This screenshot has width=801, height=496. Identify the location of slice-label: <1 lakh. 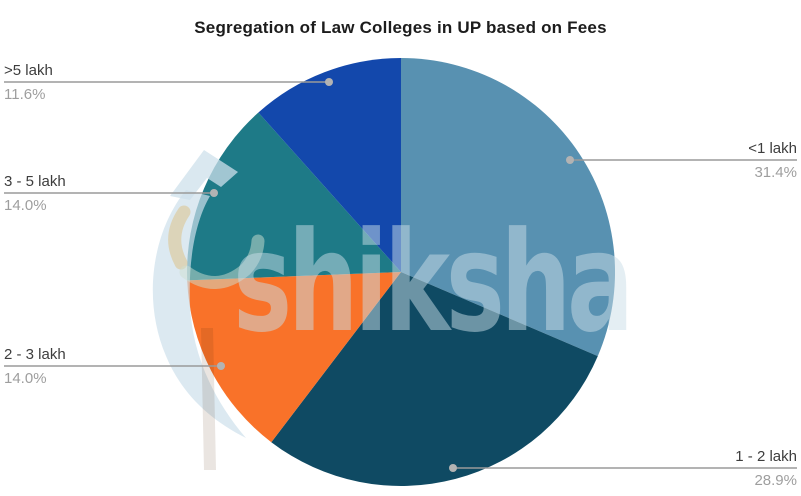
(772, 148).